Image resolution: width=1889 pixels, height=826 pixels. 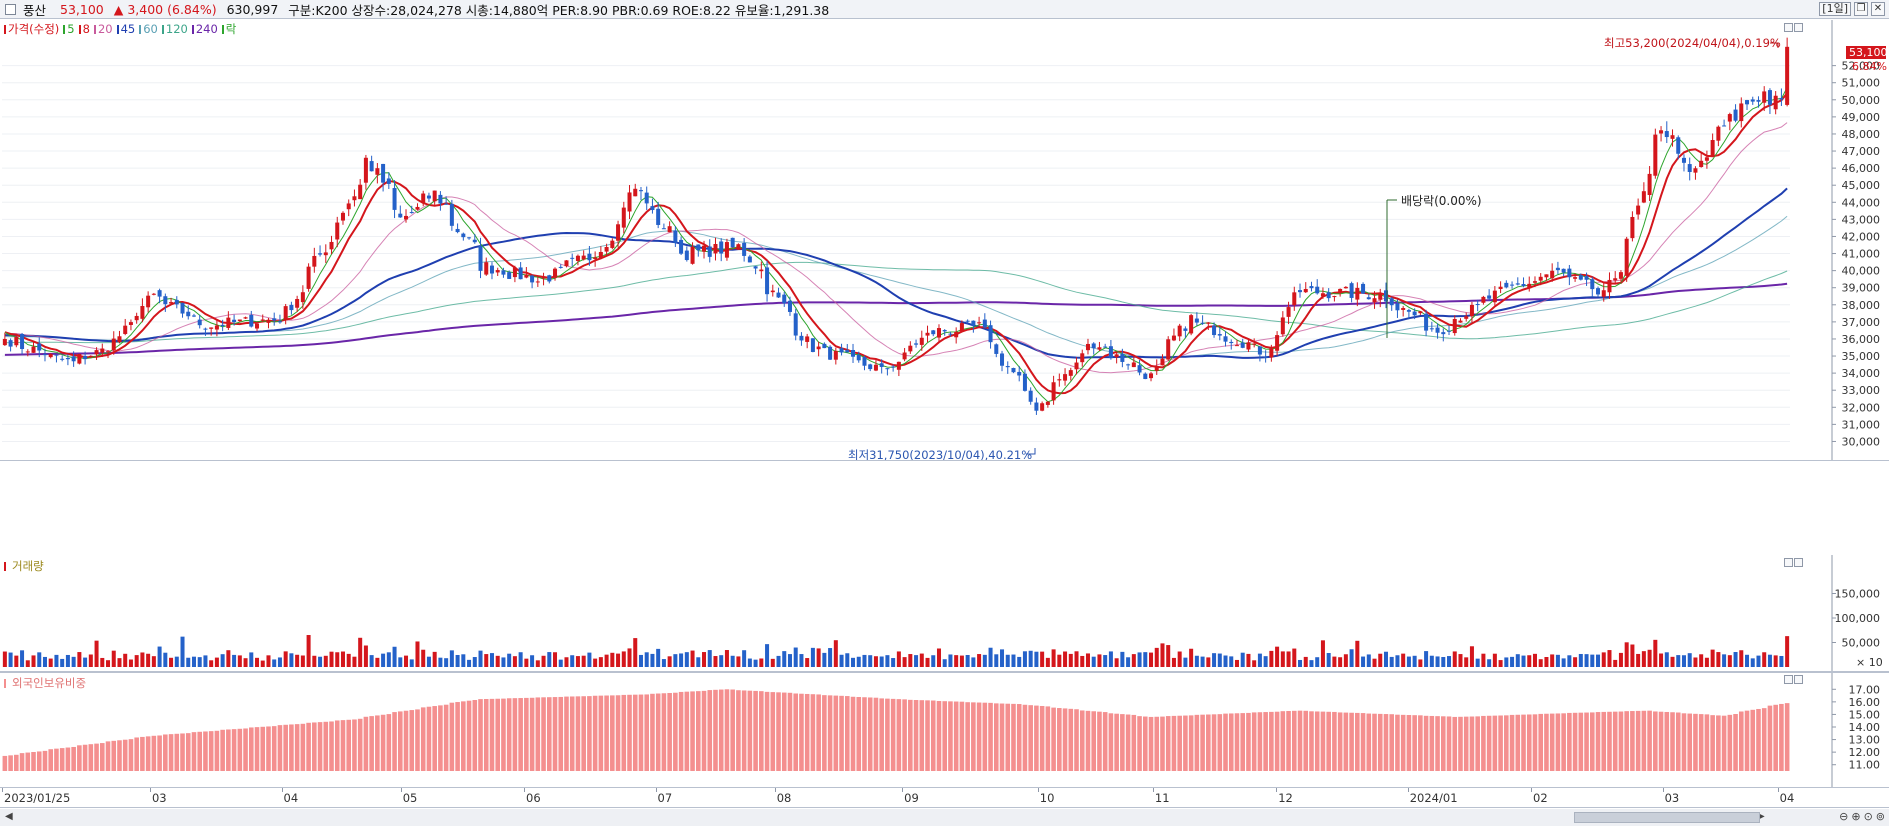 I want to click on chart-scrollbar: ◀ ▶ ⊖ ⊕ ⊙ ⊚, so click(x=944, y=817).